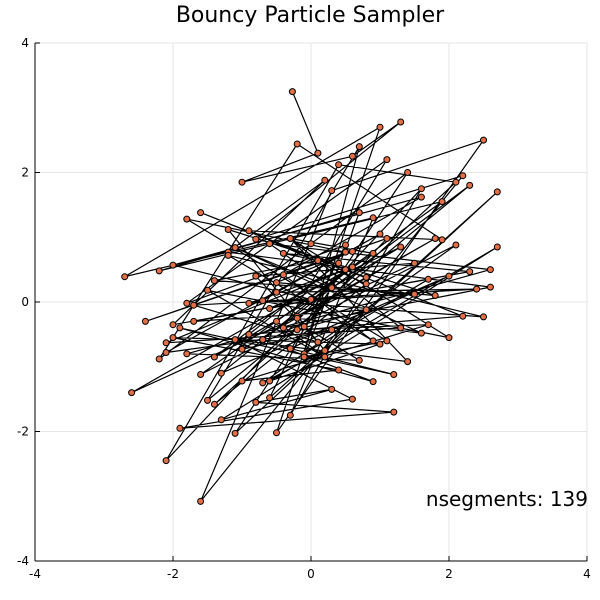 Image resolution: width=600 pixels, height=600 pixels. Describe the element at coordinates (173, 574) in the screenshot. I see `x-tick-label: -2` at that location.